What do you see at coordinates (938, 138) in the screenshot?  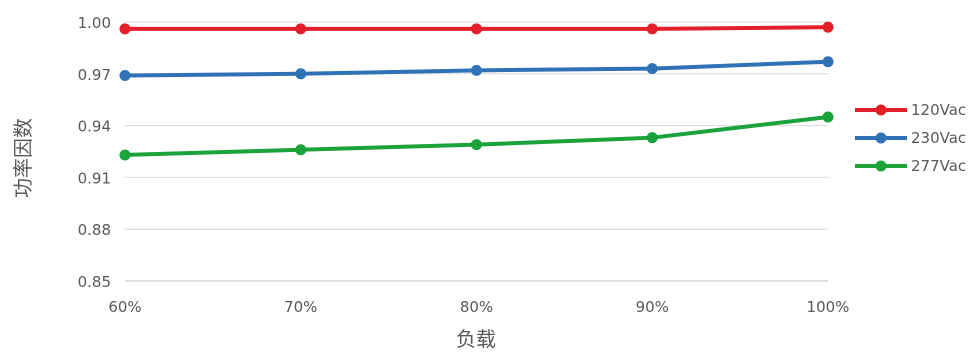 I see `legend-label: 230Vac` at bounding box center [938, 138].